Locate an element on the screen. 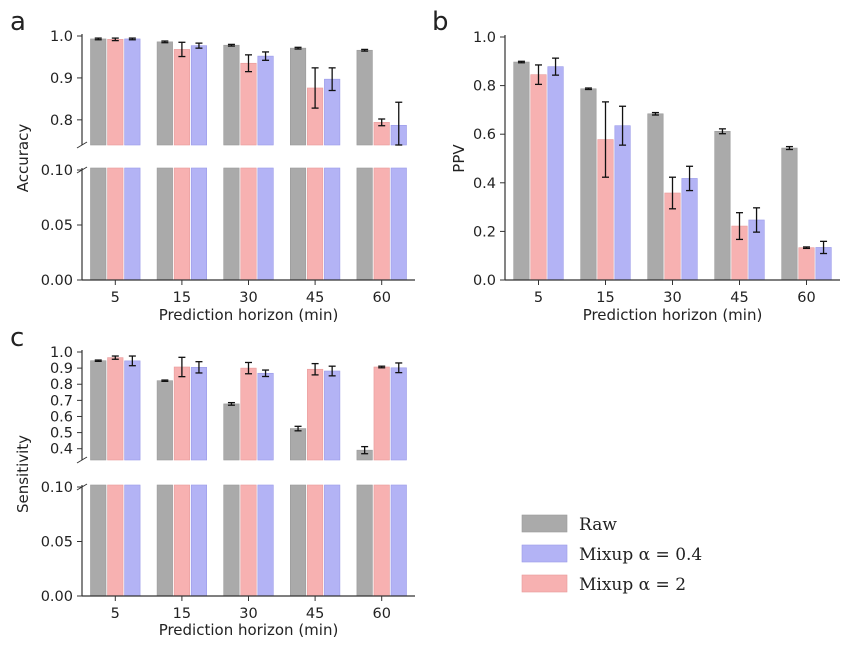  y-tick-label: 0.00 is located at coordinates (57, 281).